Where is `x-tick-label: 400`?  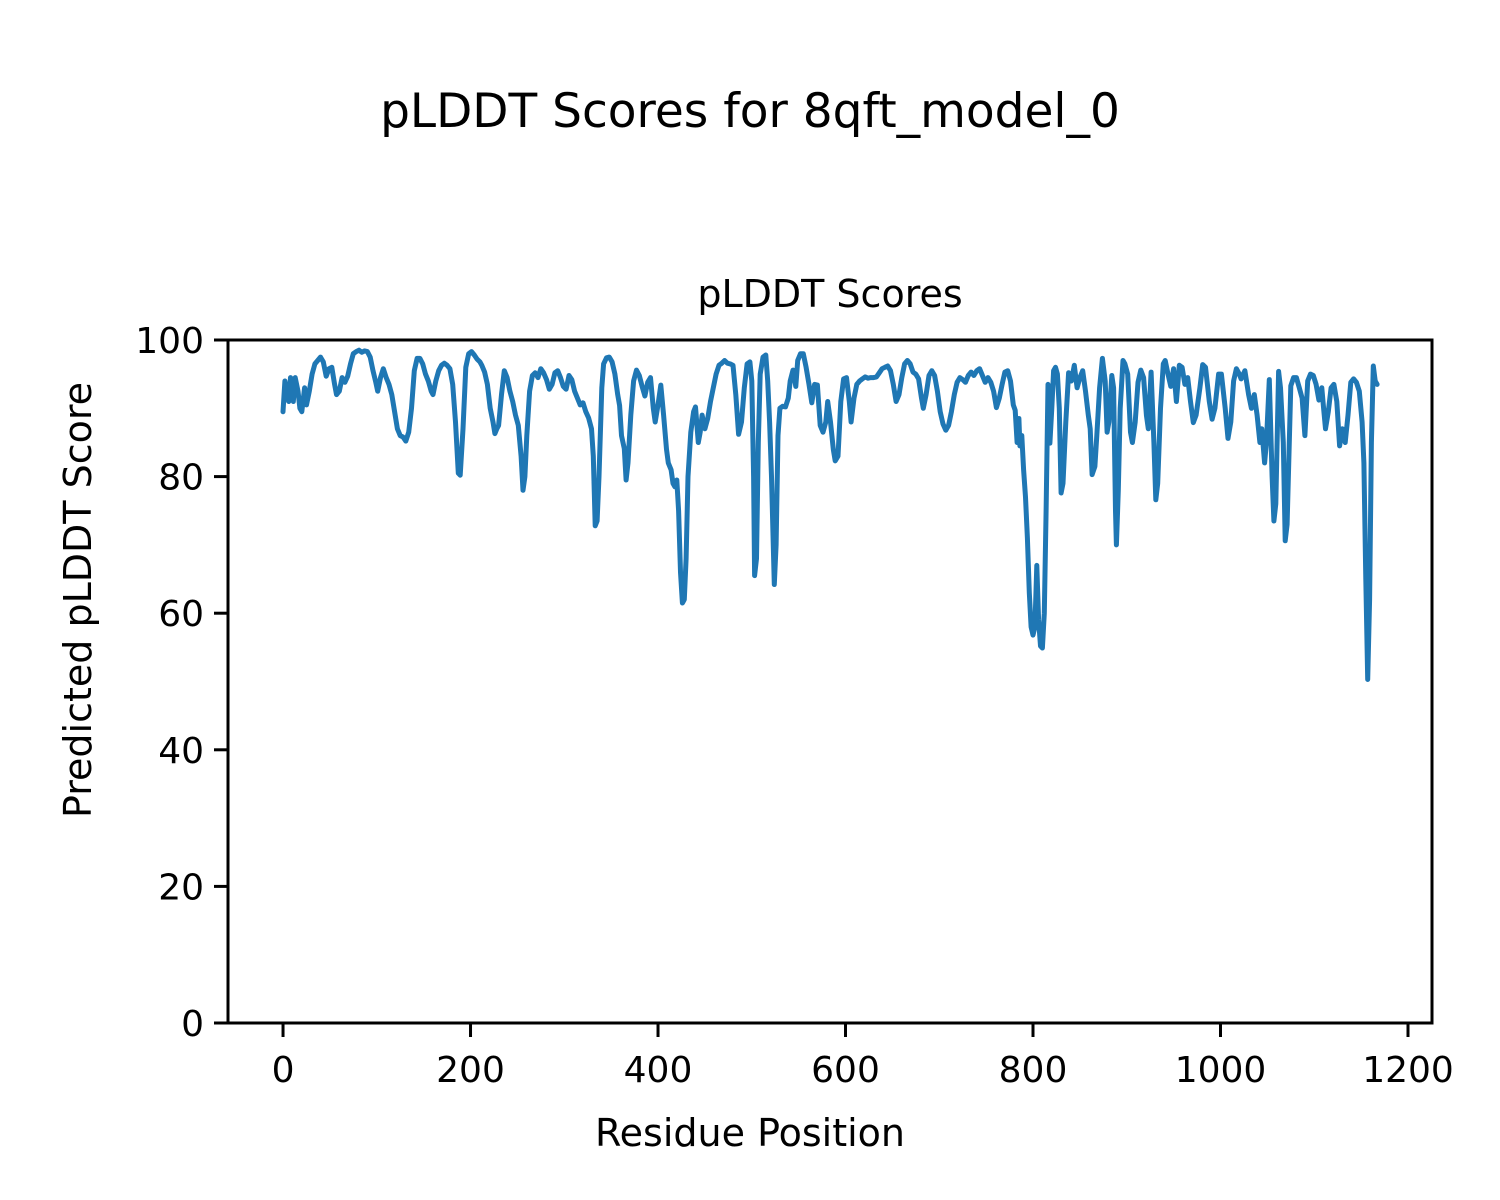
x-tick-label: 400 is located at coordinates (658, 1070).